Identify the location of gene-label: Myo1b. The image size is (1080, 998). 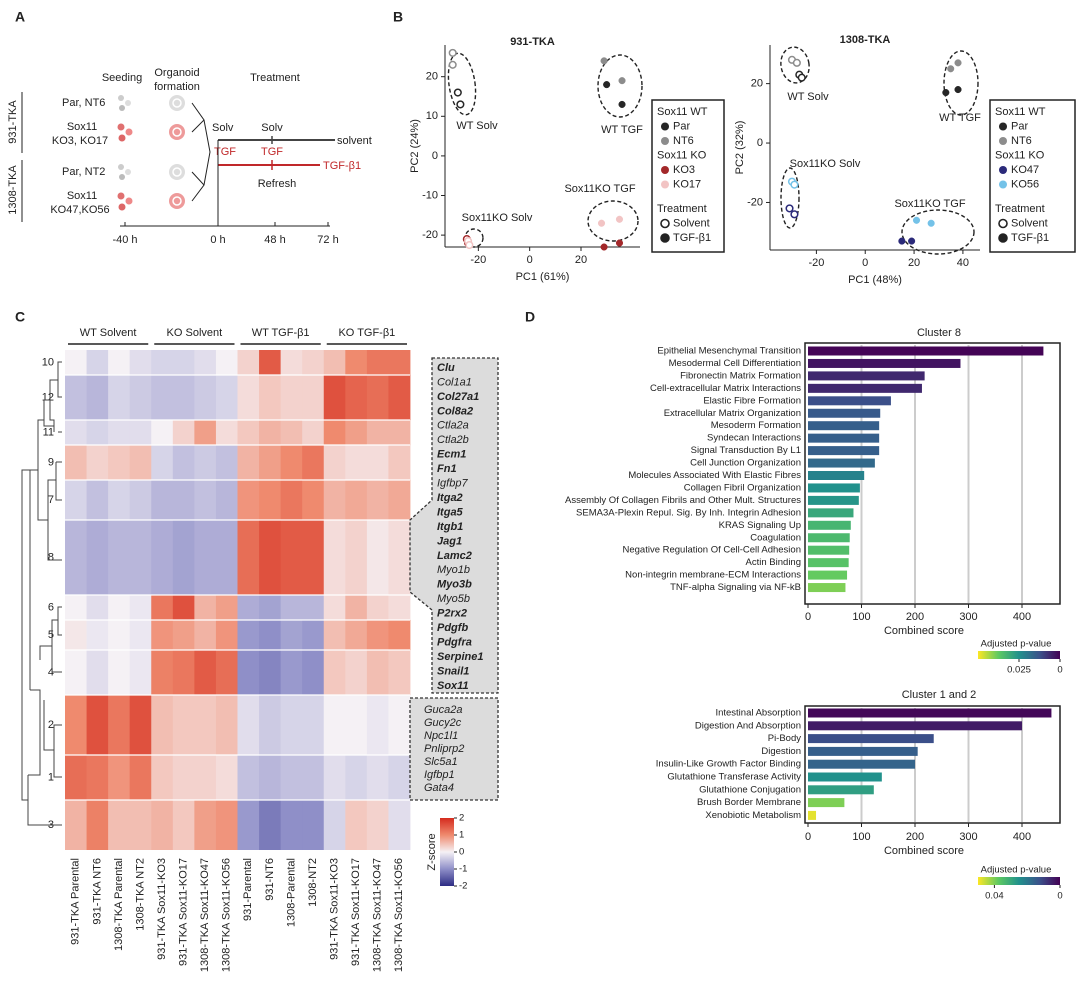
(453, 570).